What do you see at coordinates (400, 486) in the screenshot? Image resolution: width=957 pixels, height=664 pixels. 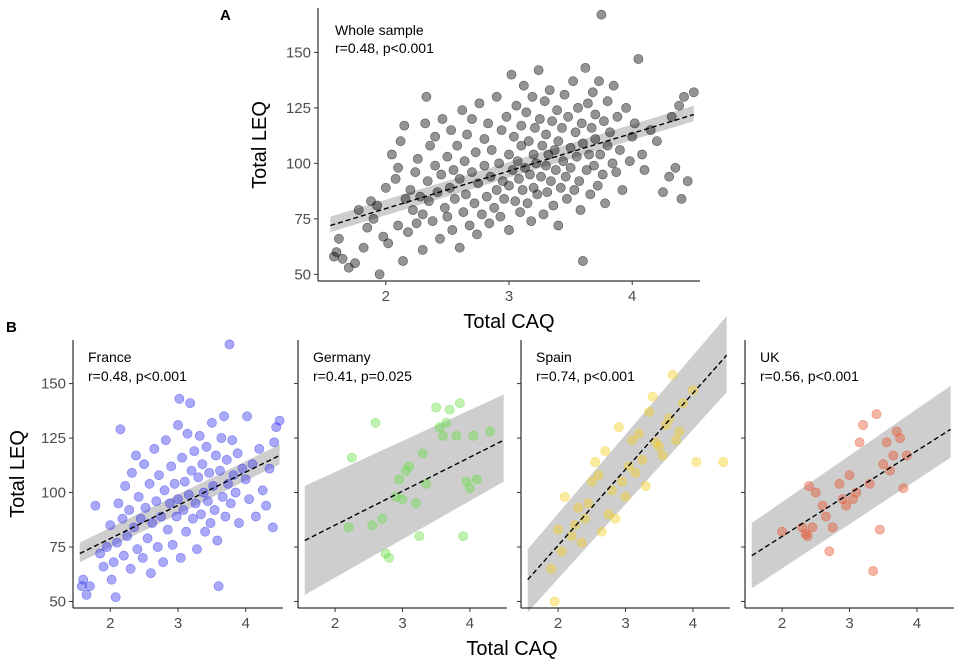 I see `panel-germany: 2 3 4 Germany r=0.41, p=0.025` at bounding box center [400, 486].